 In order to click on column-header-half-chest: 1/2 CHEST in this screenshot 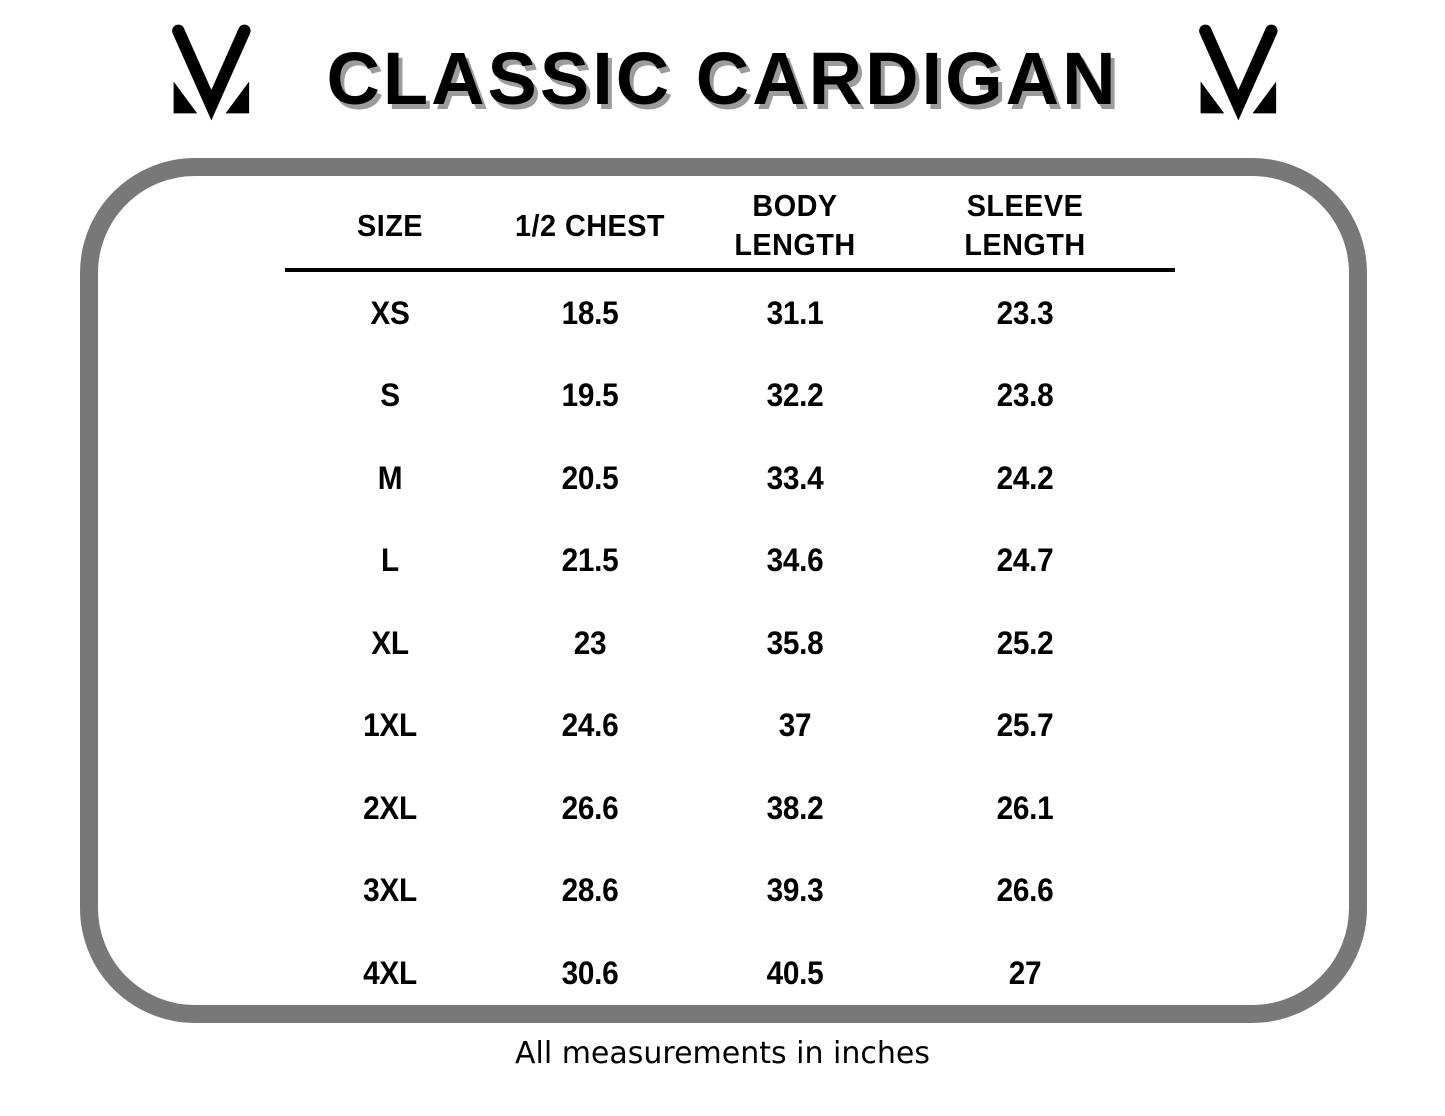, I will do `click(590, 225)`.